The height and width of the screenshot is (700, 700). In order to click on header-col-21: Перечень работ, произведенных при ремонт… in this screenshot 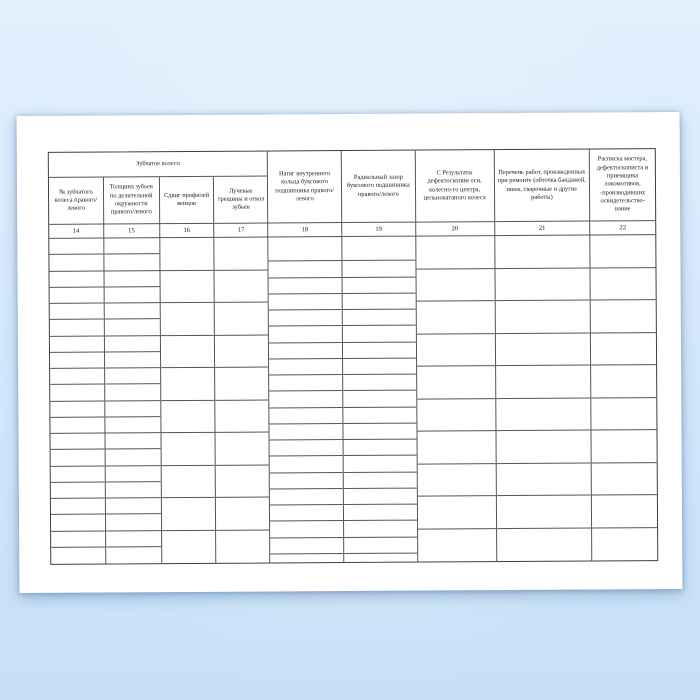, I will do `click(542, 186)`.